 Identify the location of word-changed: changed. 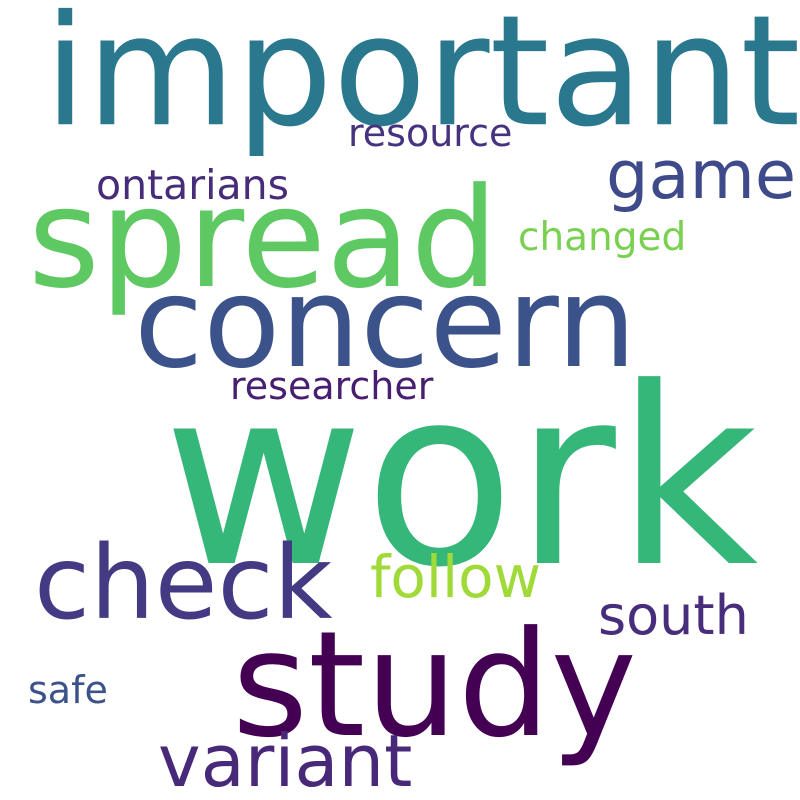
(602, 237).